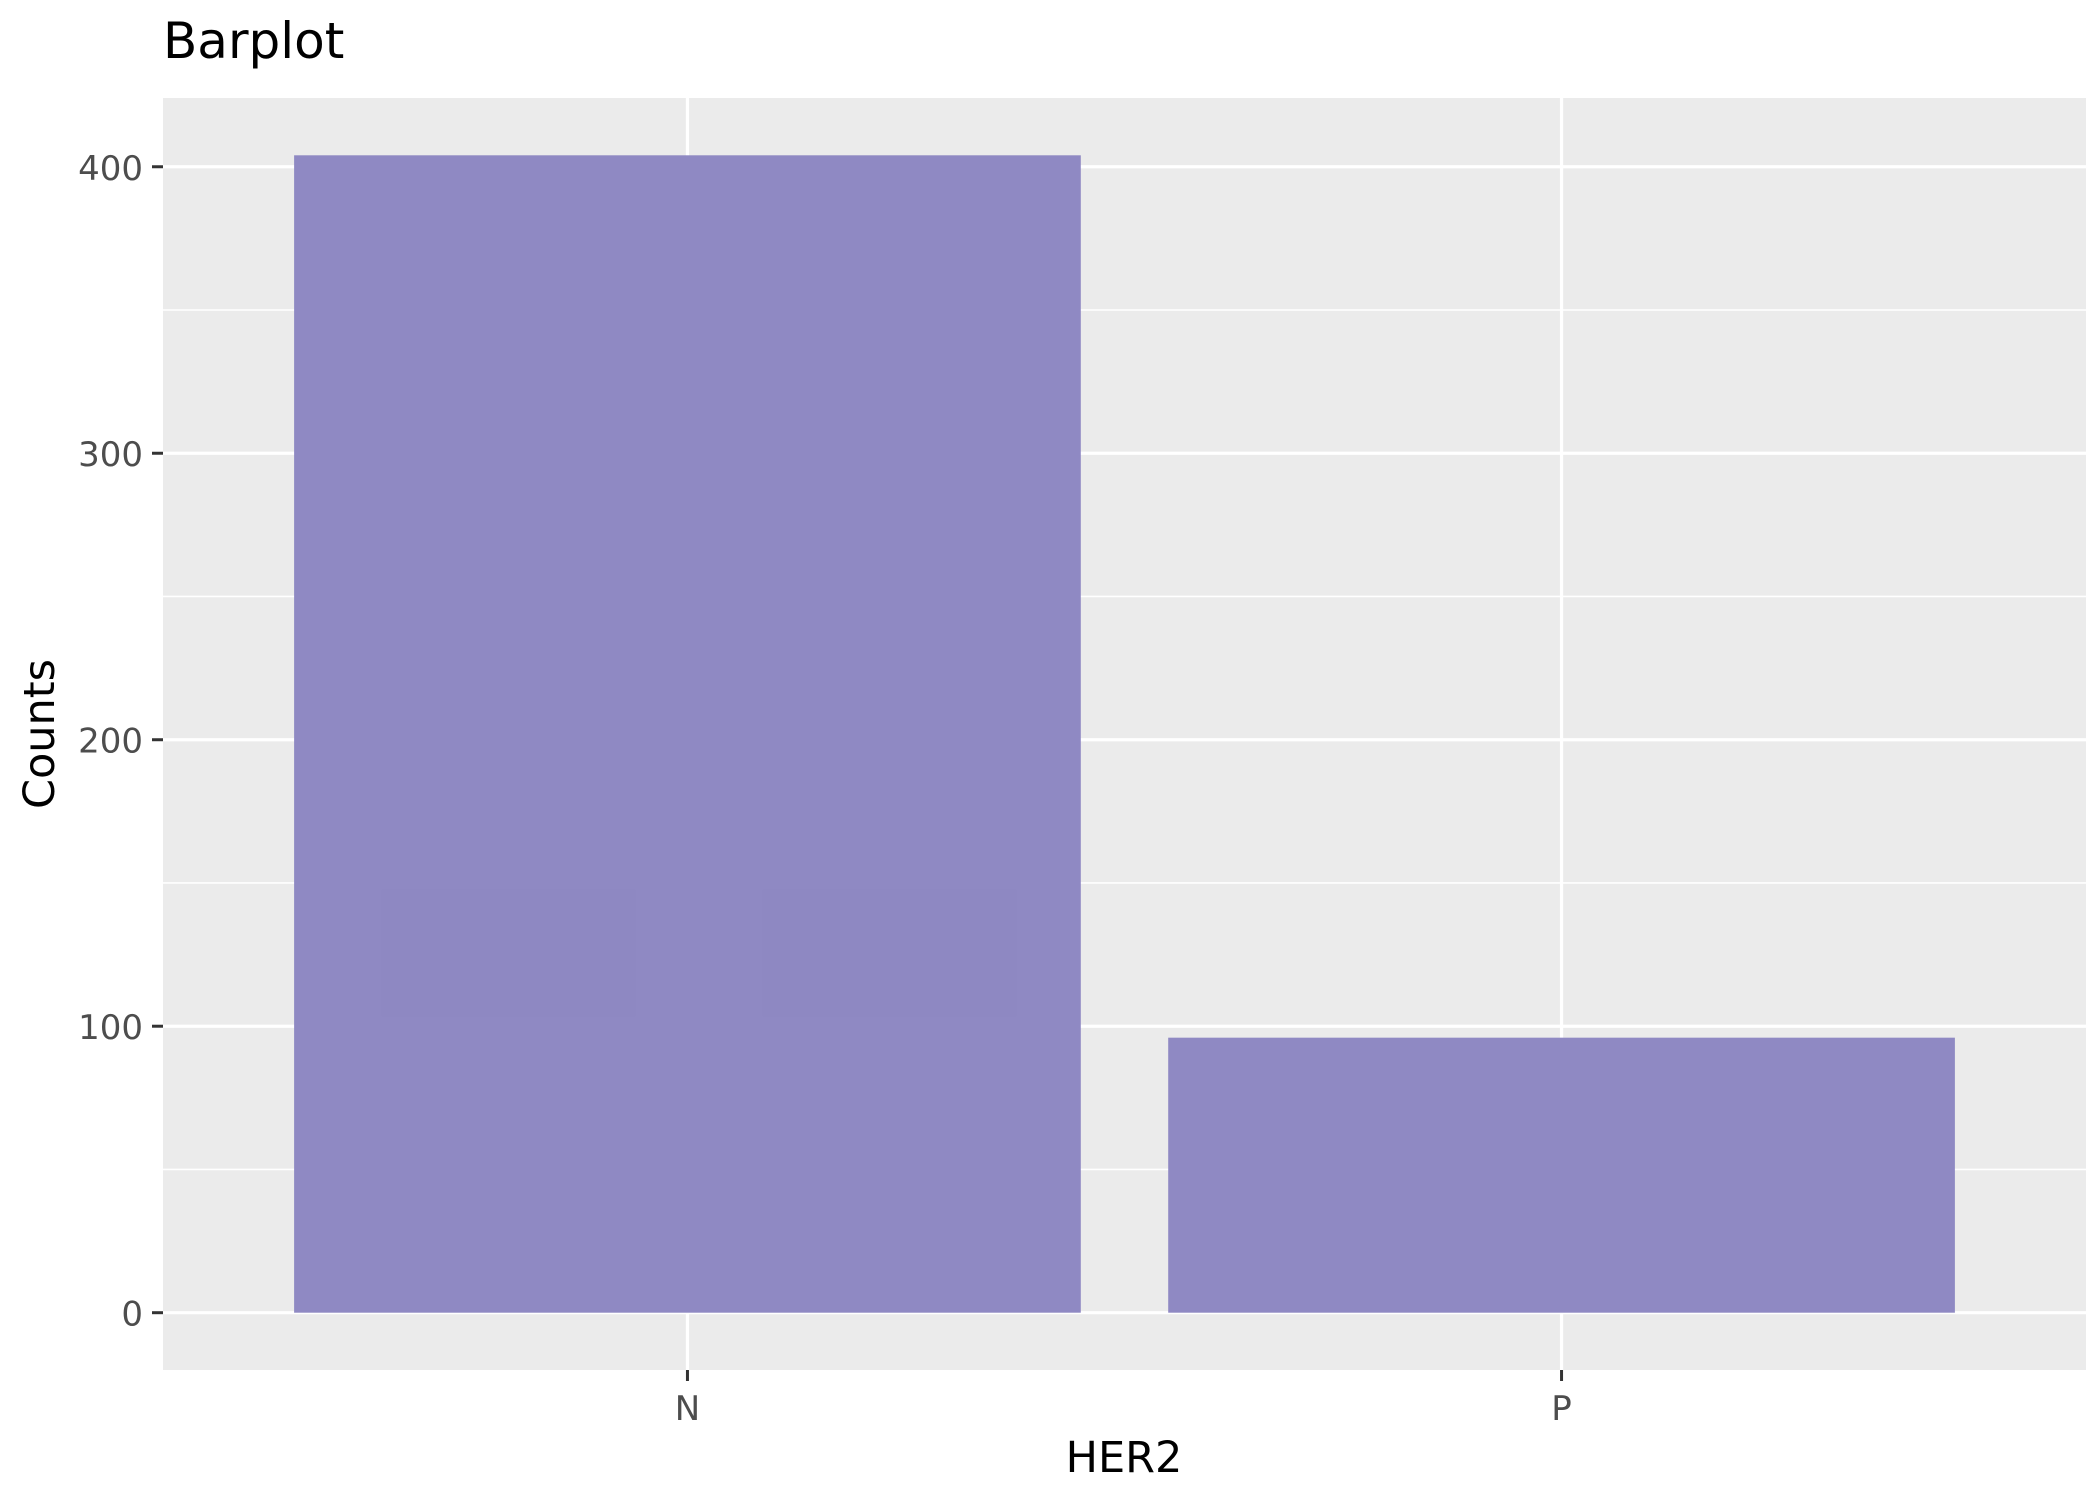  Describe the element at coordinates (1561, 1175) in the screenshot. I see `bar-P` at that location.